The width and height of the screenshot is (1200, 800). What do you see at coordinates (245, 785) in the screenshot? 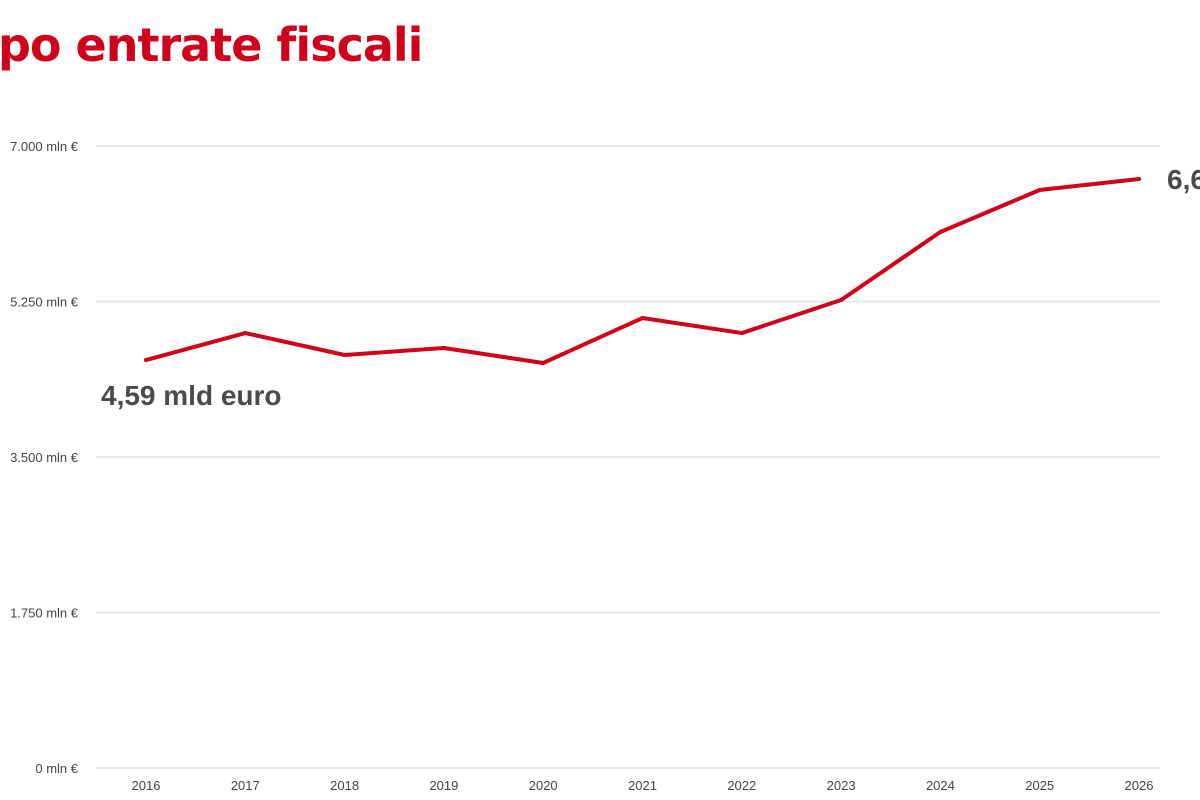
I see `x-tick-label: 2017` at bounding box center [245, 785].